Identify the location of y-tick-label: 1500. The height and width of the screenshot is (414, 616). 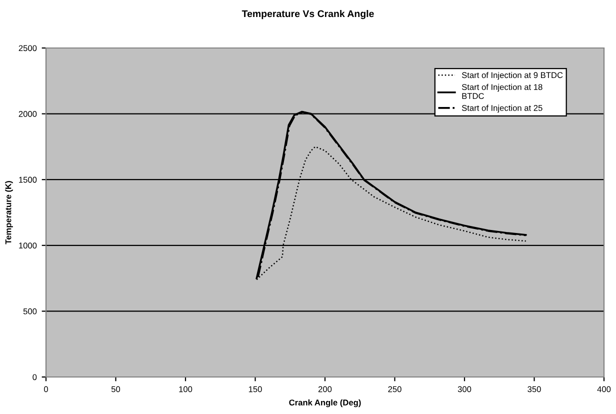
(28, 179).